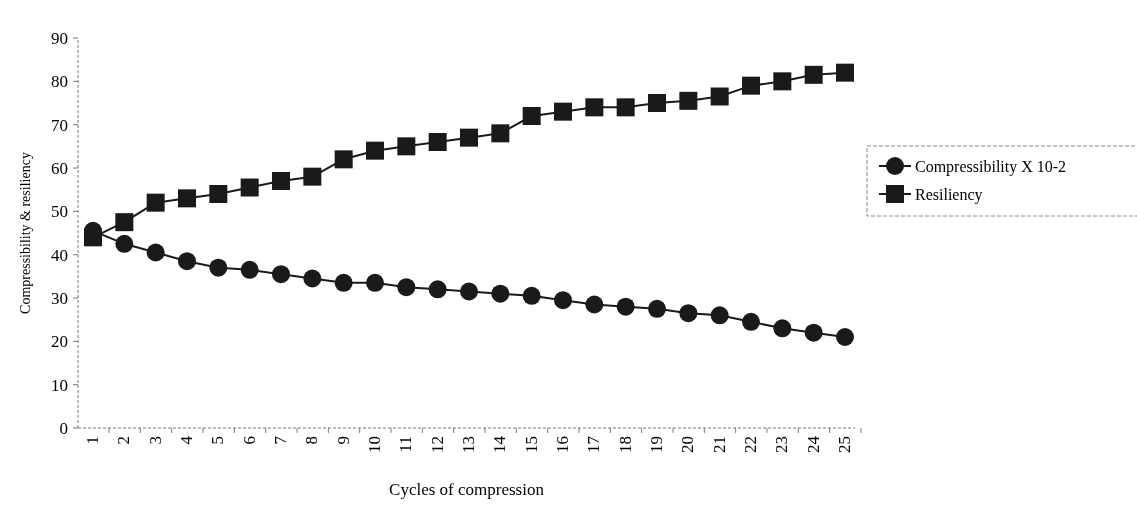 The width and height of the screenshot is (1137, 511). What do you see at coordinates (719, 444) in the screenshot?
I see `x-tick-label: 21` at bounding box center [719, 444].